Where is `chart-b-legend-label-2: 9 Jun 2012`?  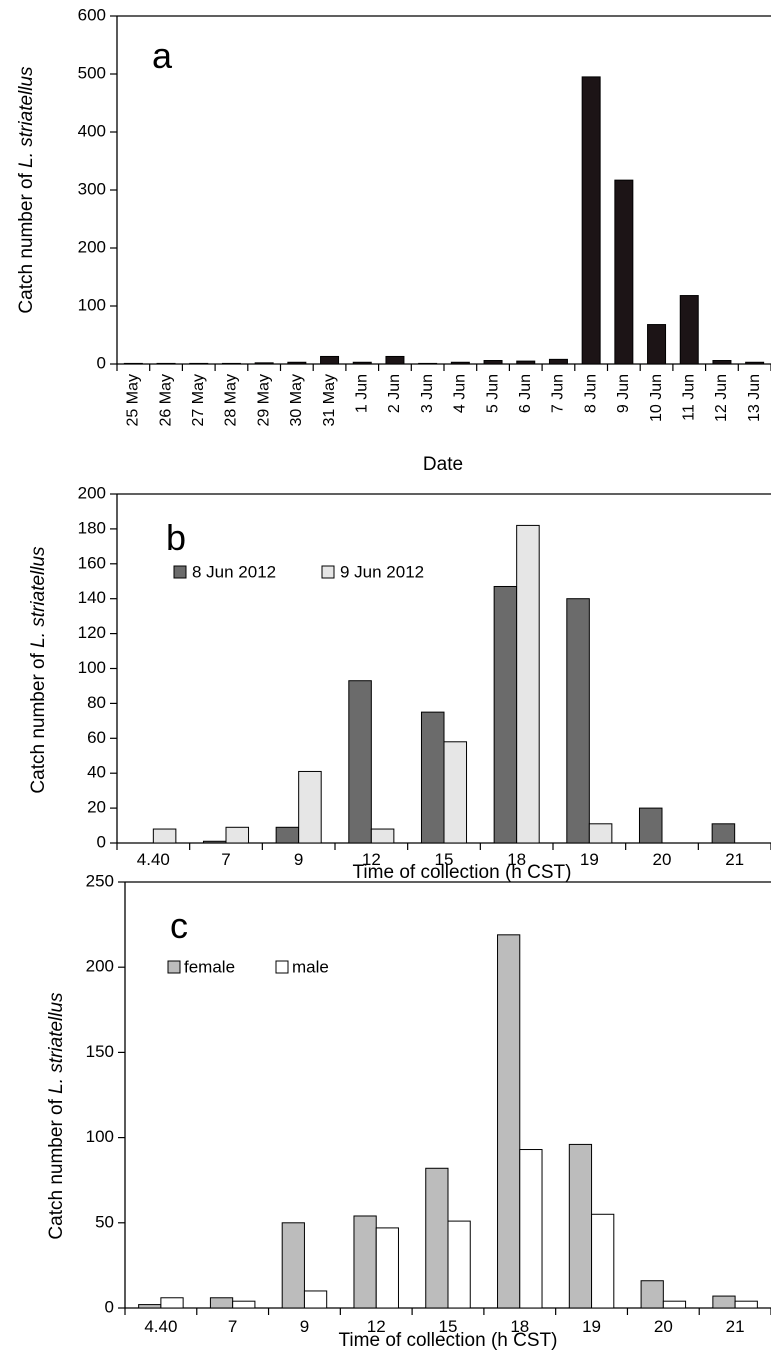
chart-b-legend-label-2: 9 Jun 2012 is located at coordinates (382, 571).